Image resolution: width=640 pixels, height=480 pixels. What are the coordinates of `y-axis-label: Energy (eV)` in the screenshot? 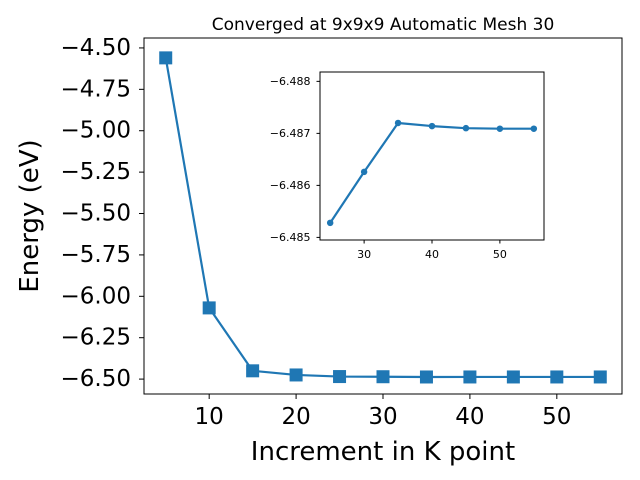 It's located at (30, 215).